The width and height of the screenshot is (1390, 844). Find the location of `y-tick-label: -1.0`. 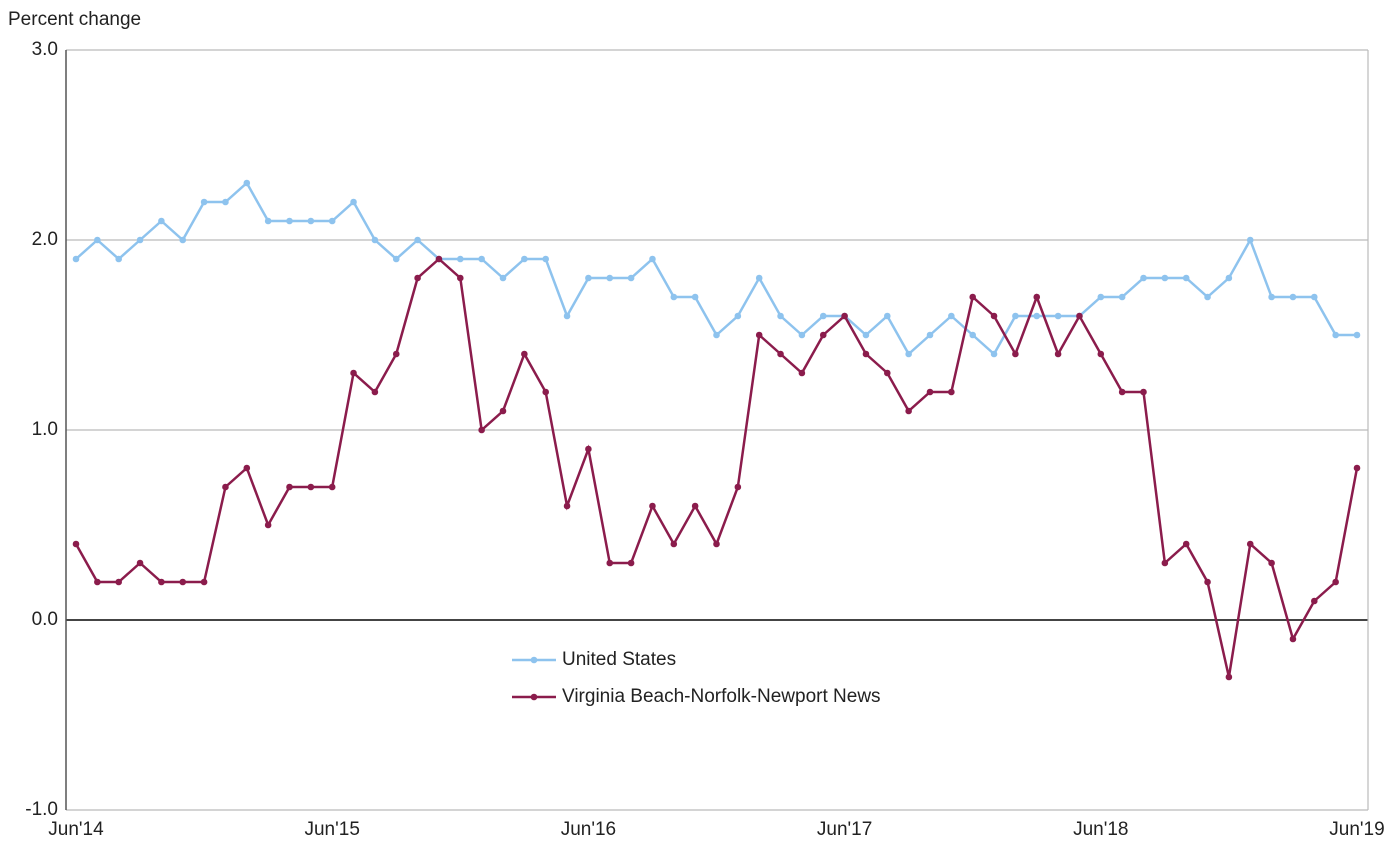

y-tick-label: -1.0 is located at coordinates (41, 809).